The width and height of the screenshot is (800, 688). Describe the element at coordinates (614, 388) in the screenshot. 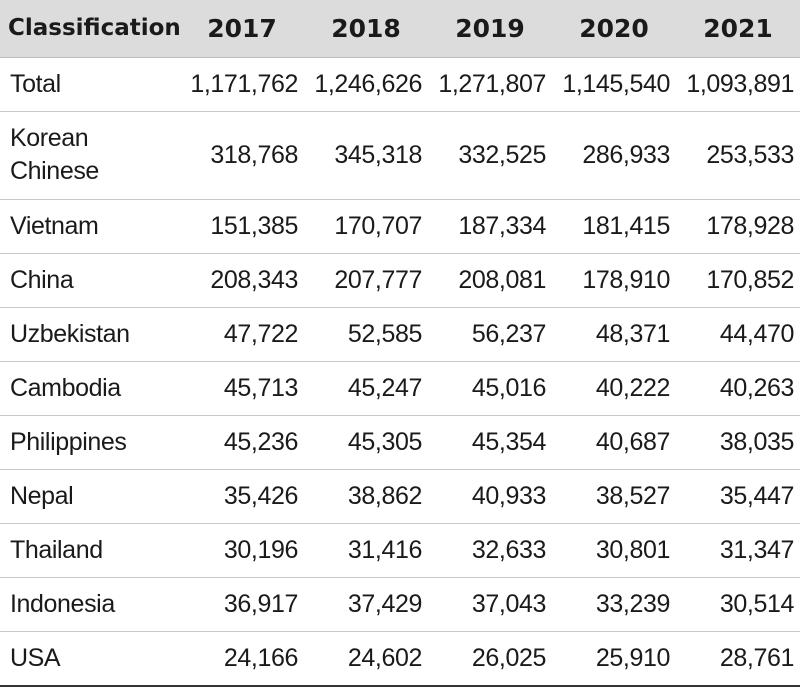

I see `table-cell: 40,222` at that location.